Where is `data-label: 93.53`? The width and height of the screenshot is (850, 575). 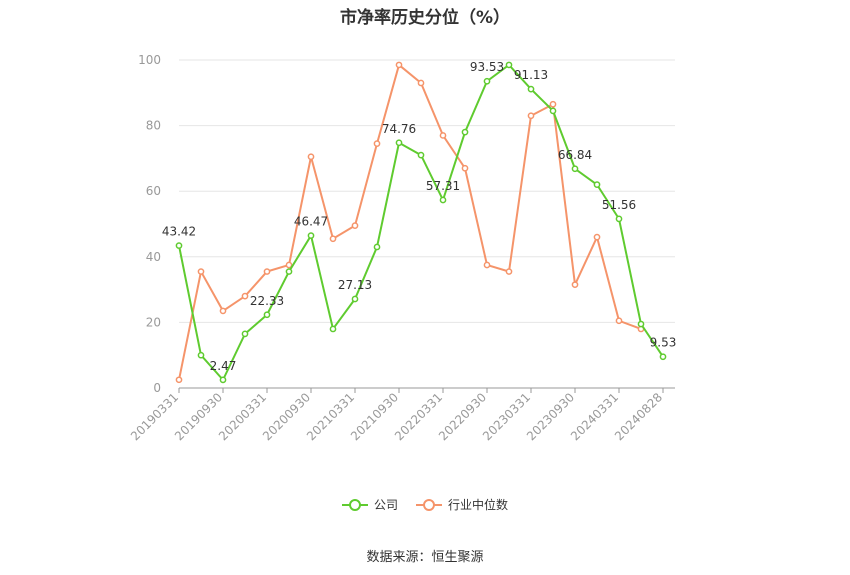
data-label: 93.53 is located at coordinates (487, 67).